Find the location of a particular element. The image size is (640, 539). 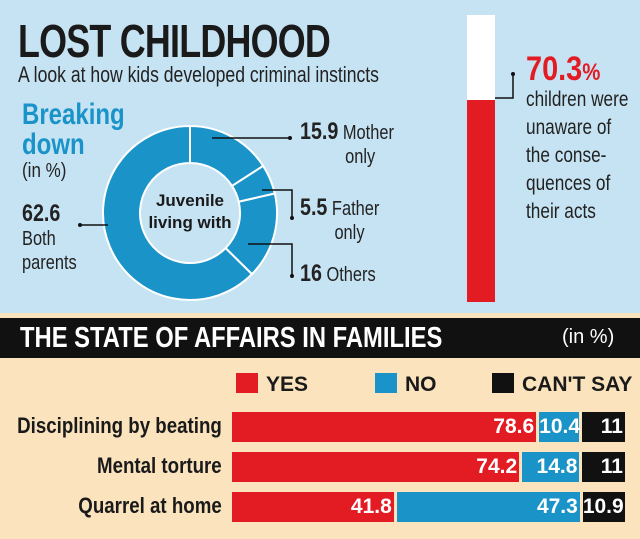

row-label: Mental torture is located at coordinates (159, 465).